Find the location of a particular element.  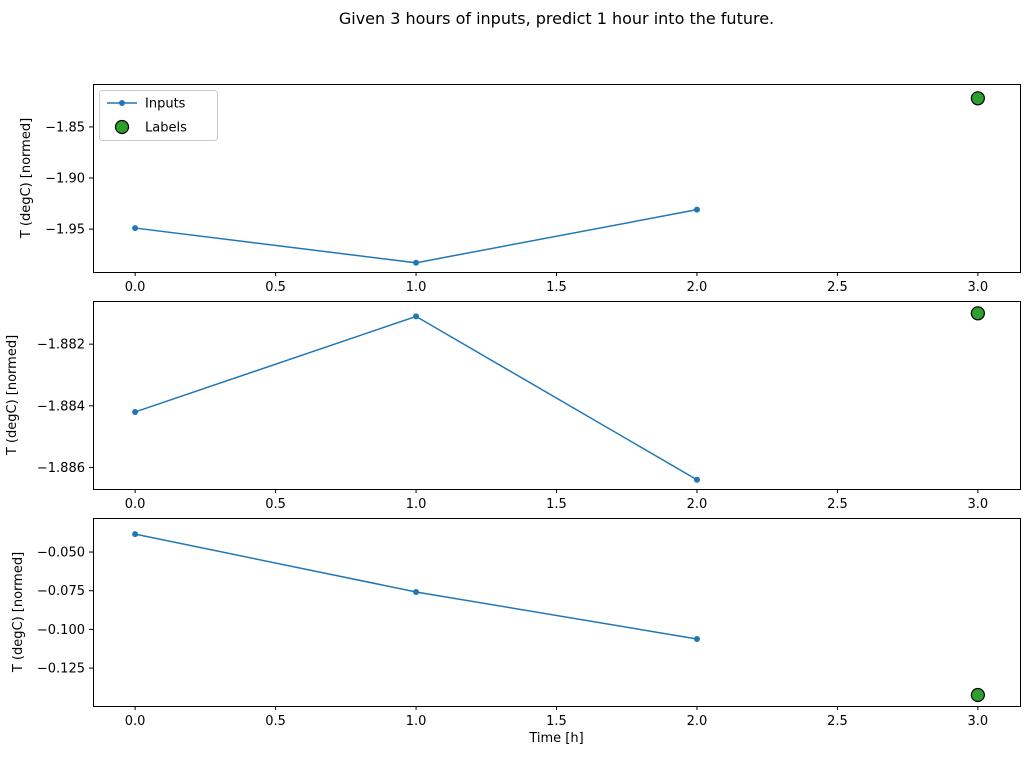

legend: Inputs Labels is located at coordinates (158, 115).